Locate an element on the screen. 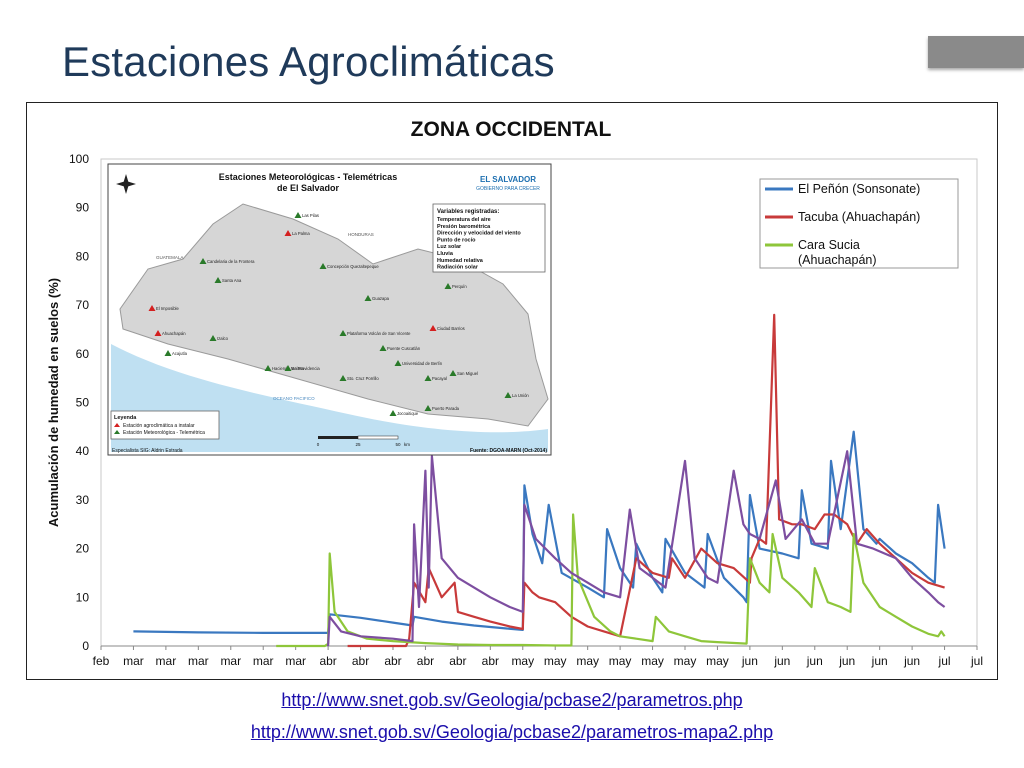 The image size is (1024, 768). inset-ocean is located at coordinates (329, 398).